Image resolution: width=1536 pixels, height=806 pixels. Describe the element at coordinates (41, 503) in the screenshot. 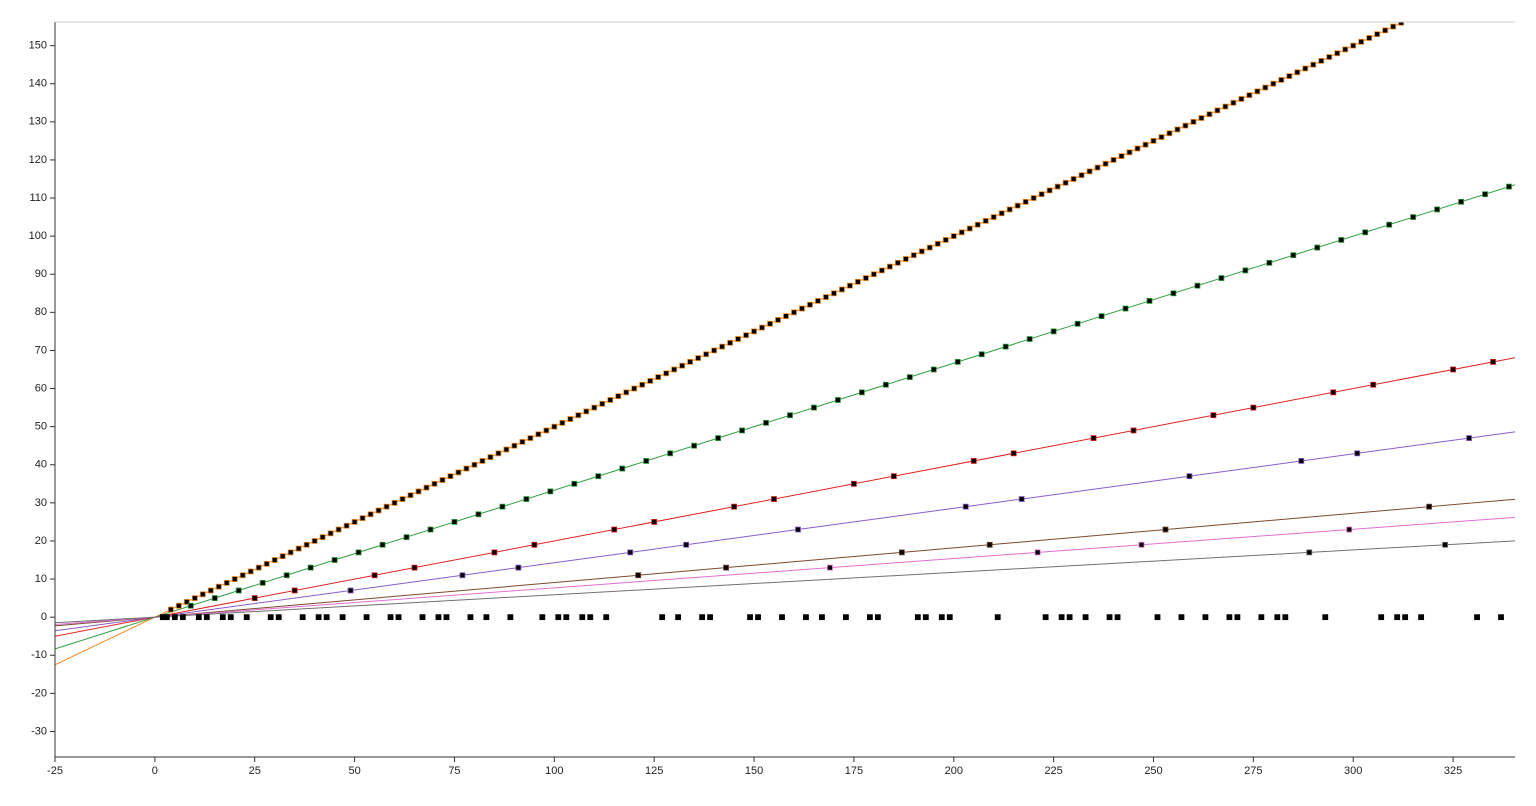

I see `y-tick-label: 30` at that location.